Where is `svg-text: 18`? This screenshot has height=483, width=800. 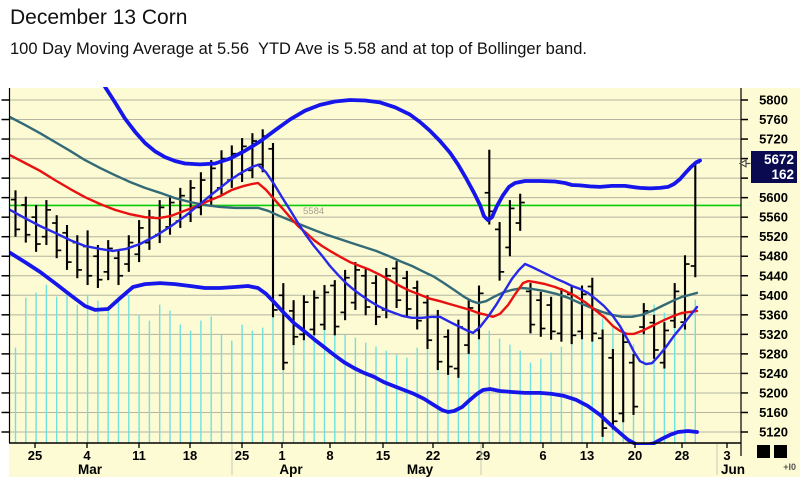
svg-text: 18 is located at coordinates (190, 455).